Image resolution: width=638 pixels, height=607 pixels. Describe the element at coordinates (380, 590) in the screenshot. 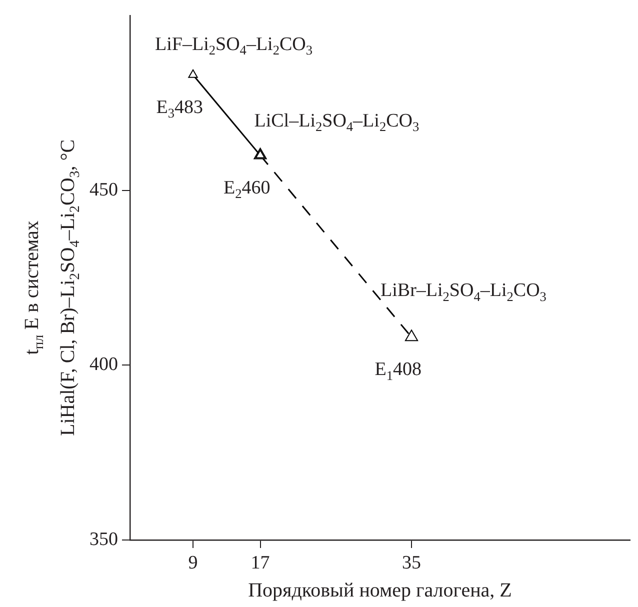

I see `x-axis-title: Порядковый номер галогена, Z` at that location.